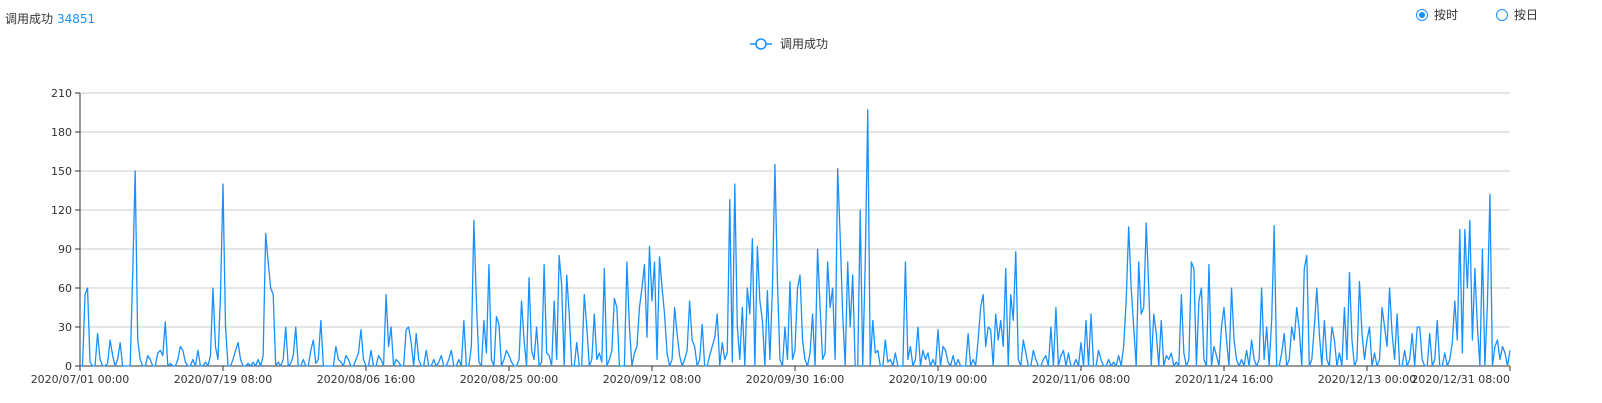  I want to click on x-tick-label: 2020/12/13 00:00, so click(1367, 379).